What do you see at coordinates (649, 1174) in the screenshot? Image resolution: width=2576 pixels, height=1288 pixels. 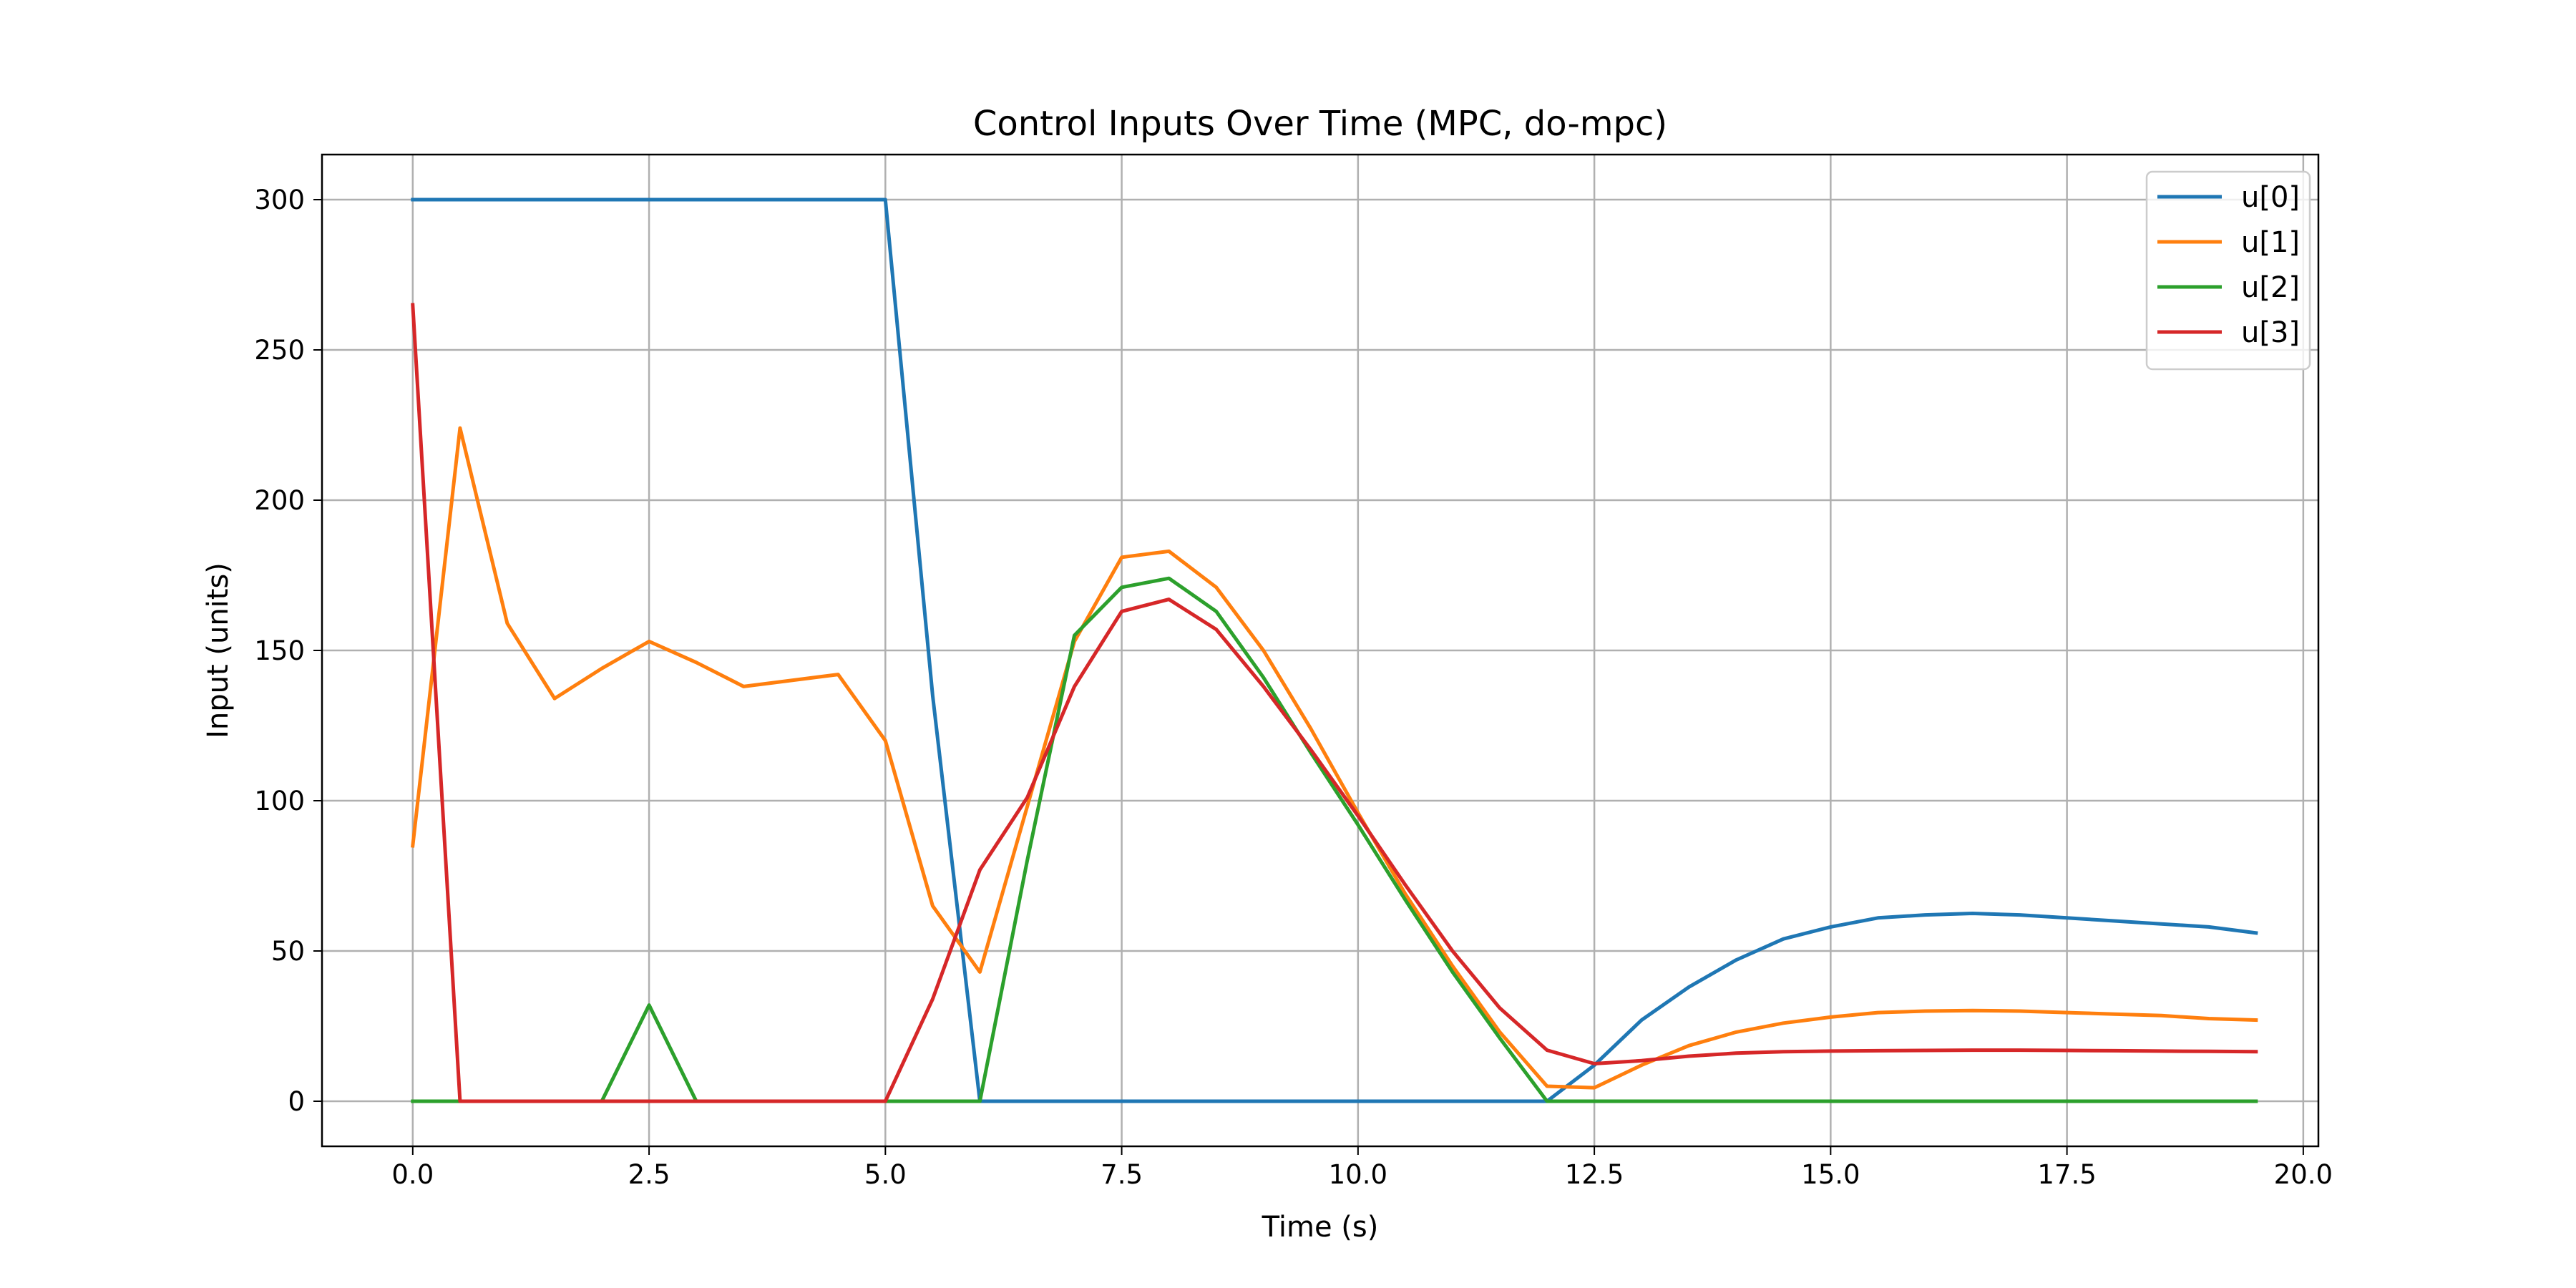 I see `x-tick-label: 2.5` at bounding box center [649, 1174].